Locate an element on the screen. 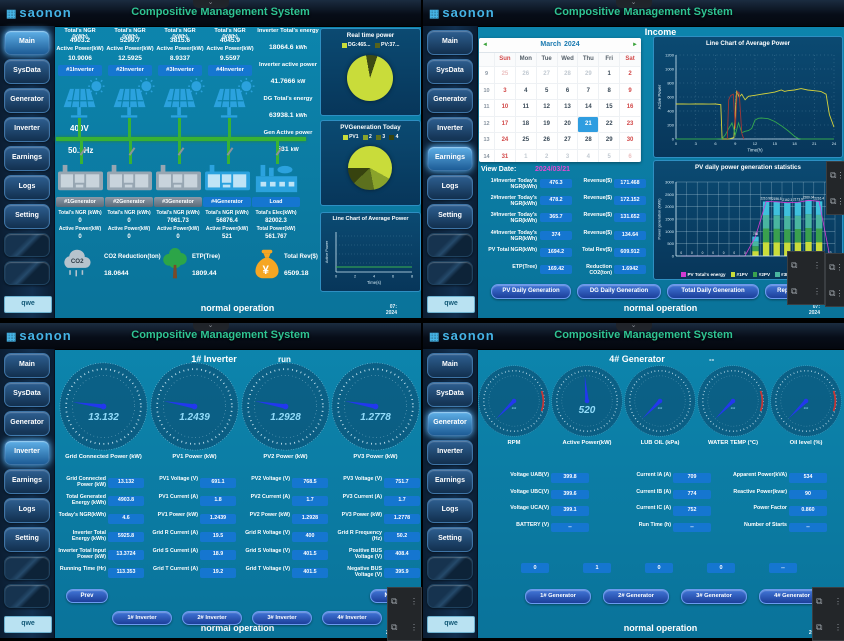 The width and height of the screenshot is (844, 641). generator-button: #4Generator is located at coordinates (227, 202).